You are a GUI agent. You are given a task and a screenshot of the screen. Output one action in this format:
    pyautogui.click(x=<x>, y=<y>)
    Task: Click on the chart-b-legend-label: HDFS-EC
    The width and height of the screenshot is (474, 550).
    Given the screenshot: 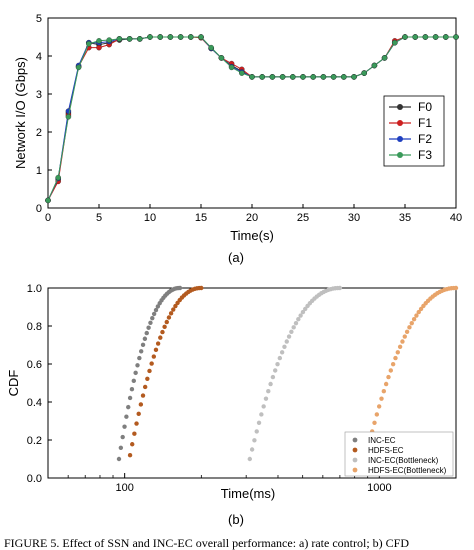 What is the action you would take?
    pyautogui.click(x=386, y=450)
    